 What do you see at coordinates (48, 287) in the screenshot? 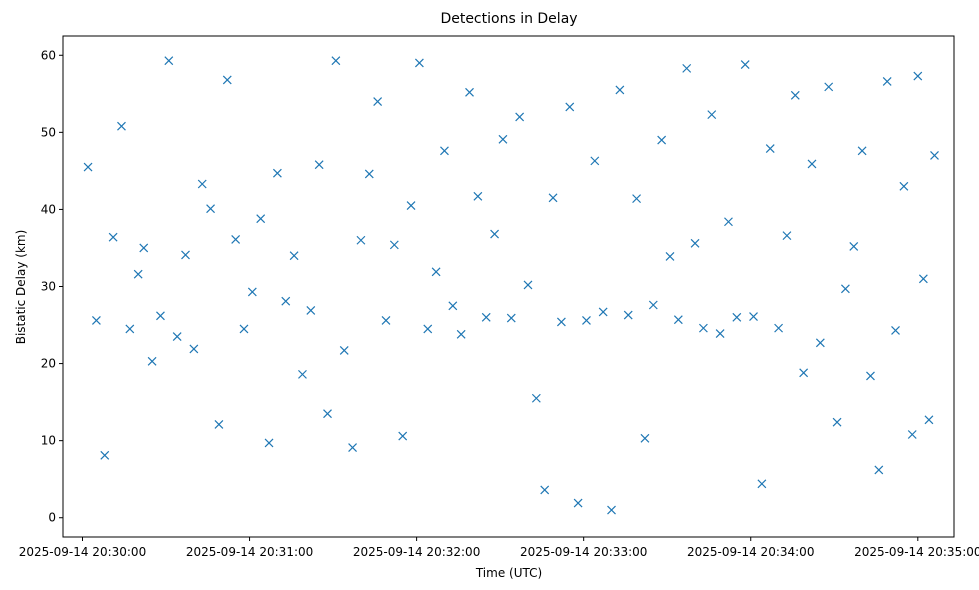
I see `y-tick-label: 30` at bounding box center [48, 287].